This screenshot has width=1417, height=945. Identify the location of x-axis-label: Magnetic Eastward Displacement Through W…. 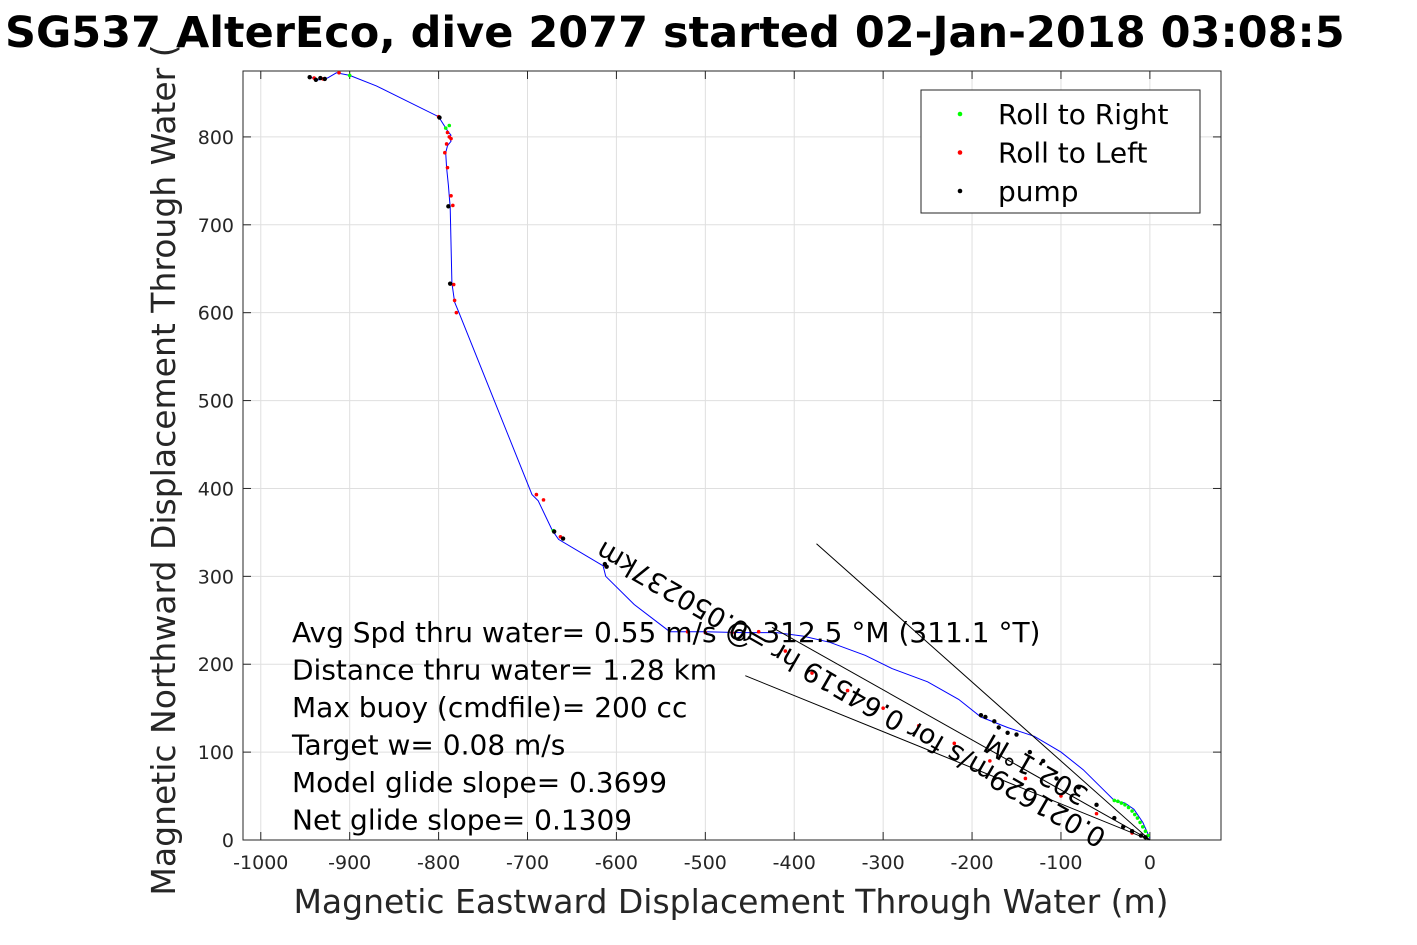
(730, 901).